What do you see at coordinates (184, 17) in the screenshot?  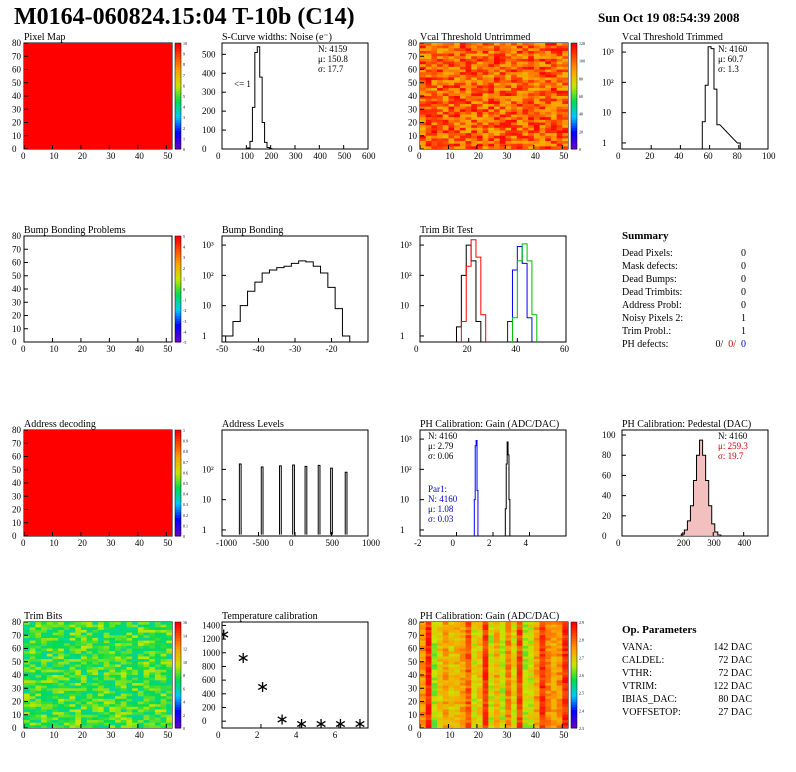 I see `header-title: M0164-060824.15:04 T-10b (C14)` at bounding box center [184, 17].